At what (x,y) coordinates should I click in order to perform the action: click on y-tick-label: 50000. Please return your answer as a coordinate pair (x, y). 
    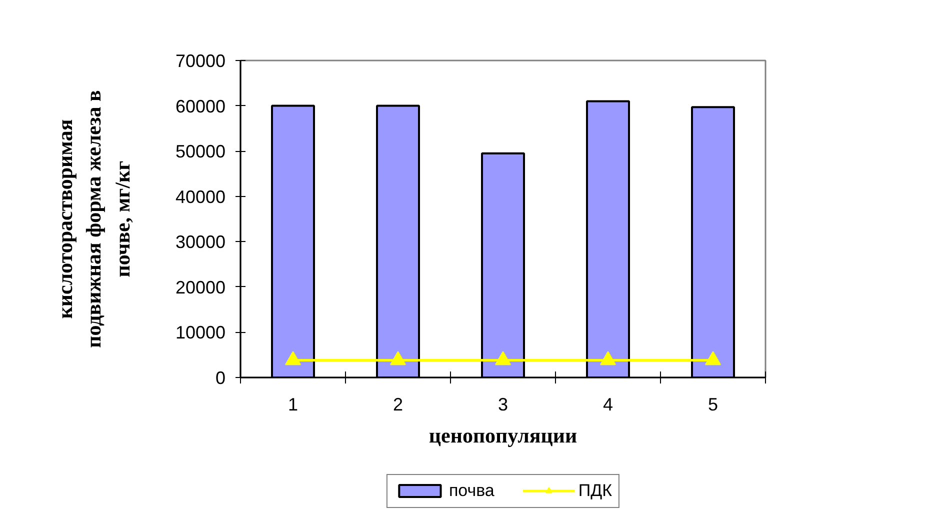
    Looking at the image, I should click on (200, 152).